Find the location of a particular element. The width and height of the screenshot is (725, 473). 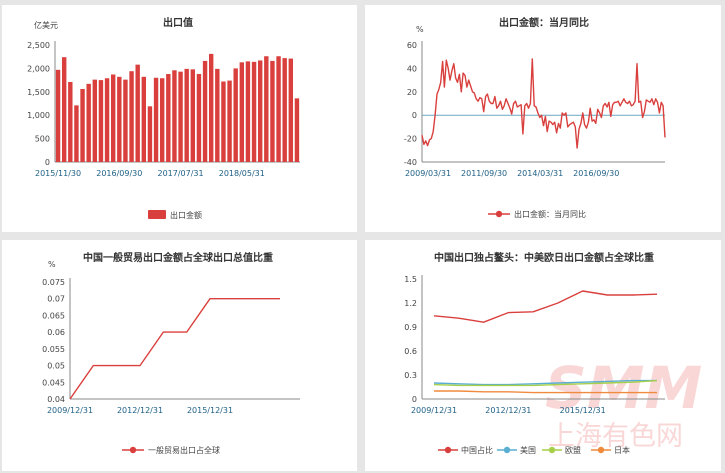

chart1-ytick: 2,500 is located at coordinates (38, 45).